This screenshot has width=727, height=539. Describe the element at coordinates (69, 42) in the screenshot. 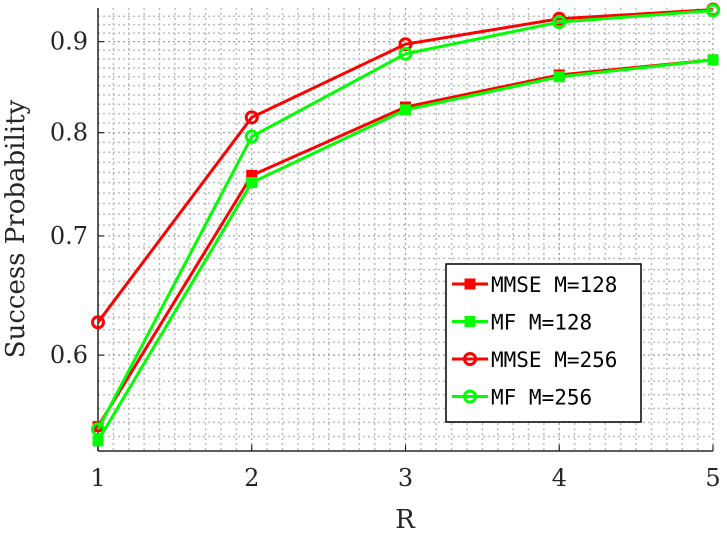

I see `y-tick-label: 0.9` at that location.